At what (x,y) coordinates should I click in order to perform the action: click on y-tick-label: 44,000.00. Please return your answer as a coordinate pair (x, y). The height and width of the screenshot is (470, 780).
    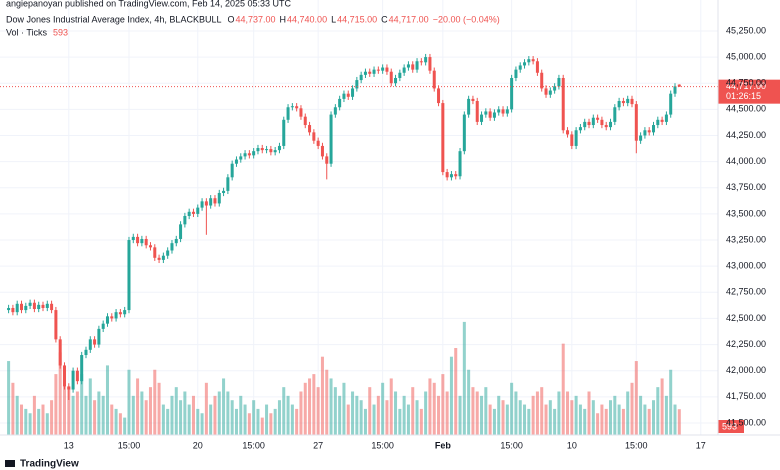
    Looking at the image, I should click on (746, 161).